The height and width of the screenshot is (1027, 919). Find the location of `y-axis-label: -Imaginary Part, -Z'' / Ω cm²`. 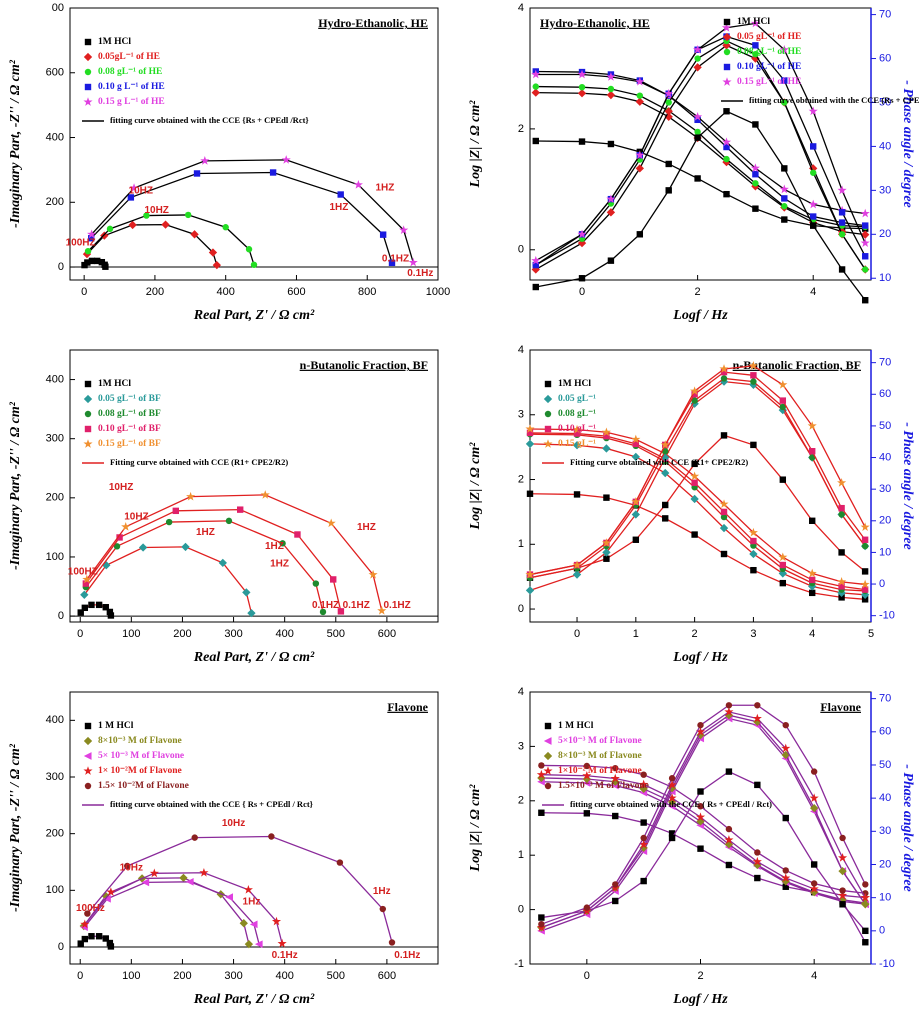

y-axis-label: -Imaginary Part, -Z'' / Ω cm² is located at coordinates (15, 143).